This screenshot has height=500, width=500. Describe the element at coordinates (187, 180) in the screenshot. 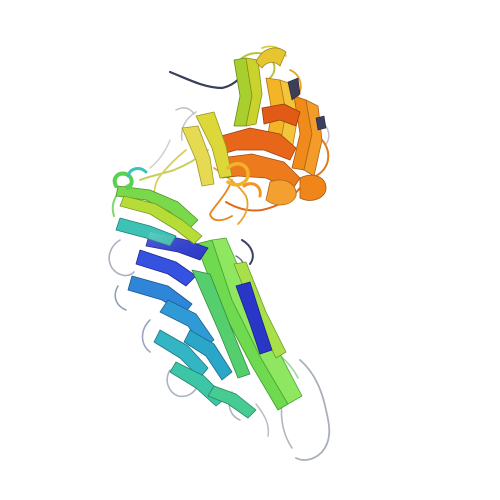

I see `hinge-turns` at that location.